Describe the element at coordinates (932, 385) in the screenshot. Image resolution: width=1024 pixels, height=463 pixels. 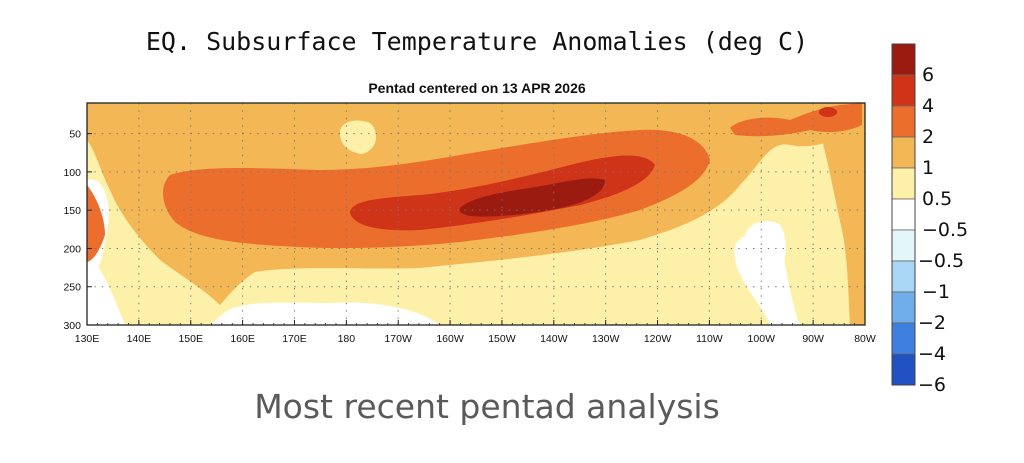
I see `colorbar-label: −6` at that location.